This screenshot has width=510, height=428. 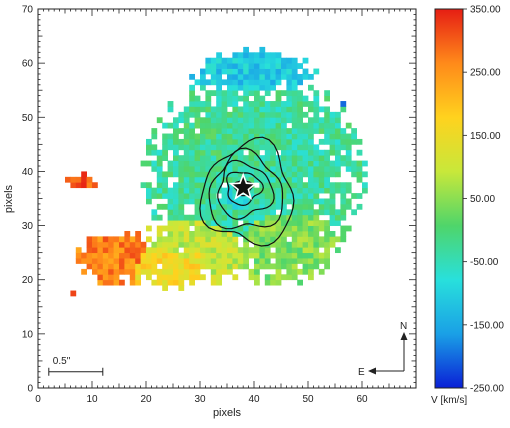 I want to click on colorbar-label: V [km/s], so click(x=449, y=400).